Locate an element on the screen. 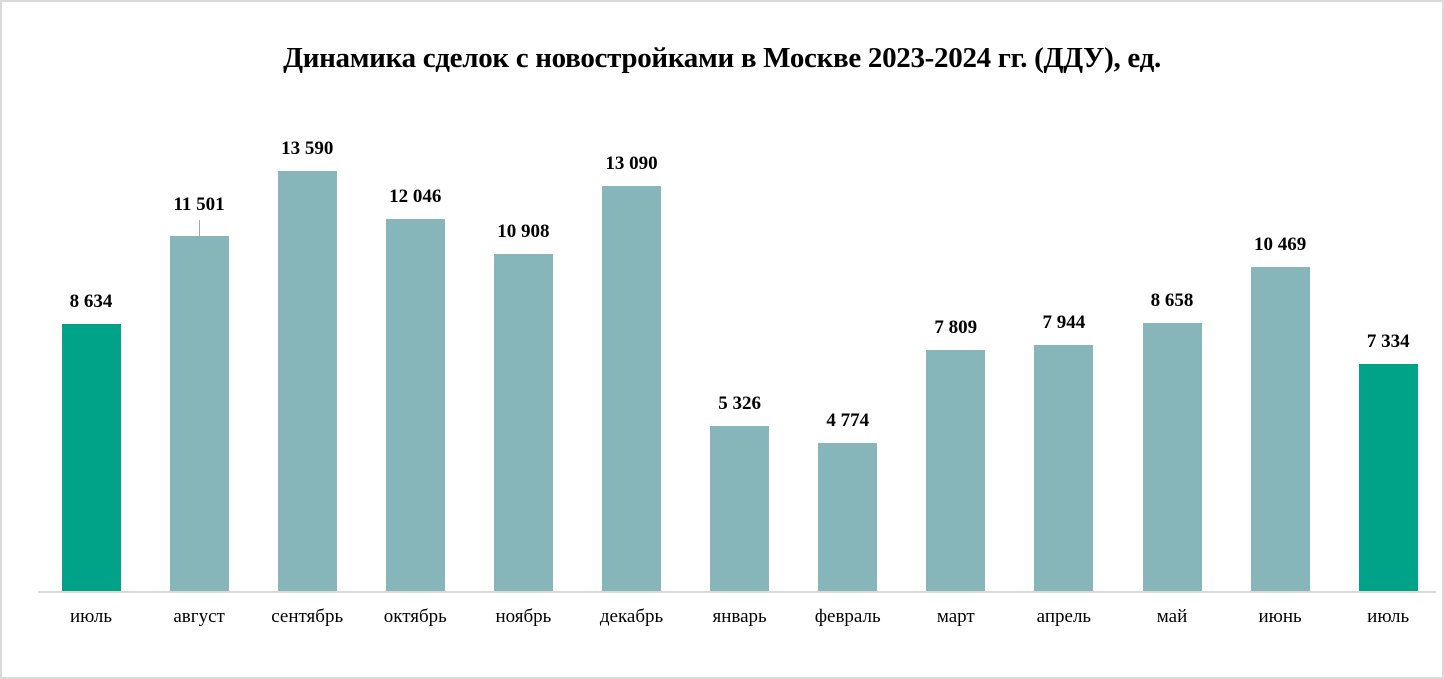 The height and width of the screenshot is (679, 1444). value-label: 12 046 is located at coordinates (415, 196).